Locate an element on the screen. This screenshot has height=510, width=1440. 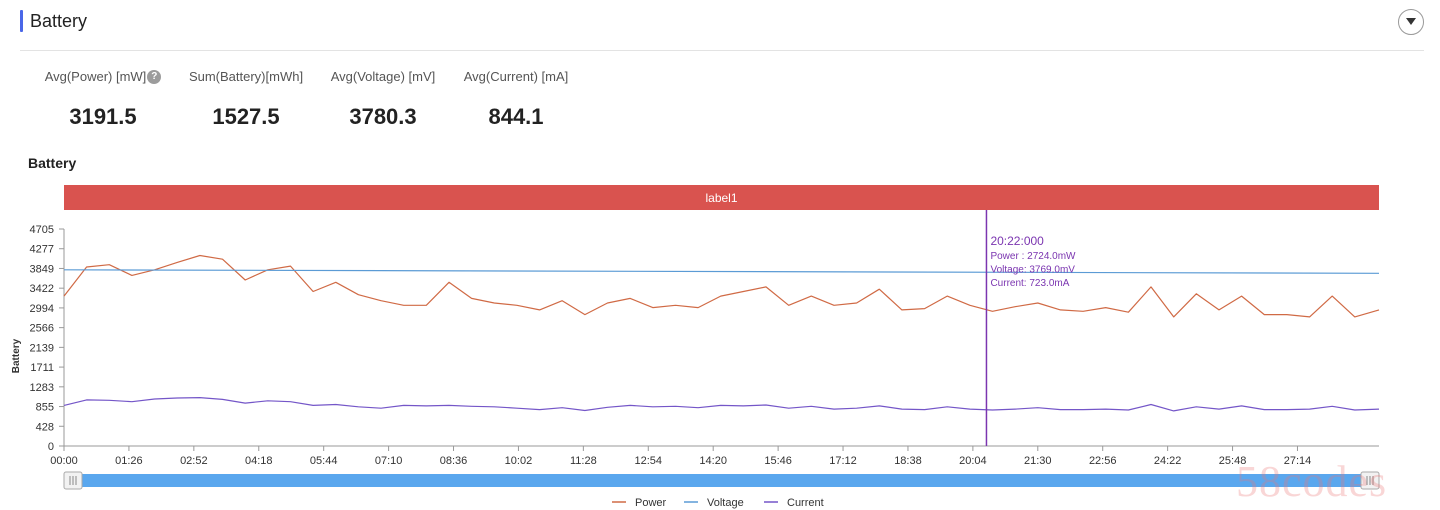
x-tick-label: 08:36 is located at coordinates (454, 461).